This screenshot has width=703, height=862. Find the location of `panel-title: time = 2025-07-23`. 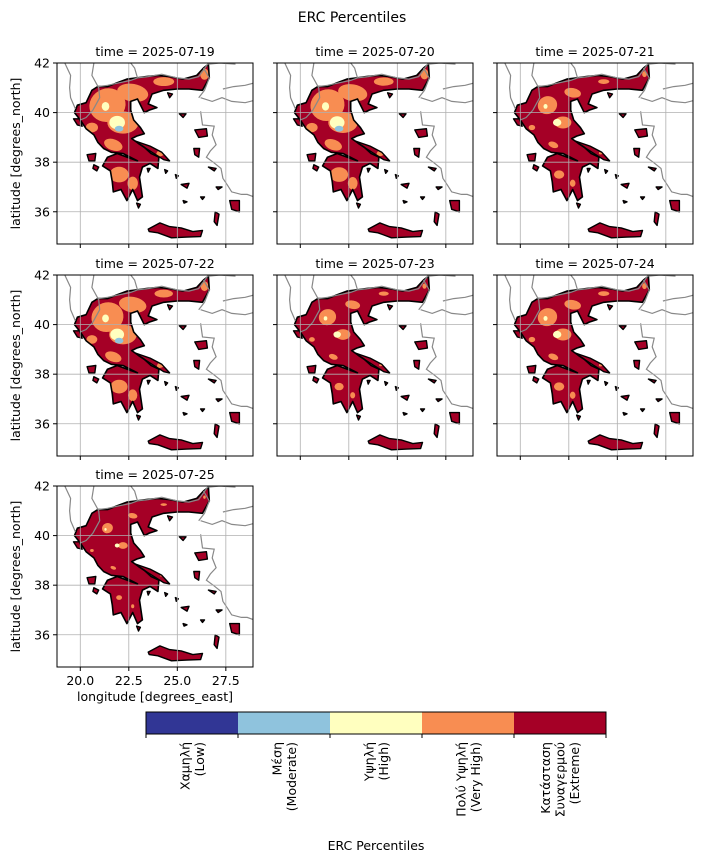

panel-title: time = 2025-07-23 is located at coordinates (374, 263).